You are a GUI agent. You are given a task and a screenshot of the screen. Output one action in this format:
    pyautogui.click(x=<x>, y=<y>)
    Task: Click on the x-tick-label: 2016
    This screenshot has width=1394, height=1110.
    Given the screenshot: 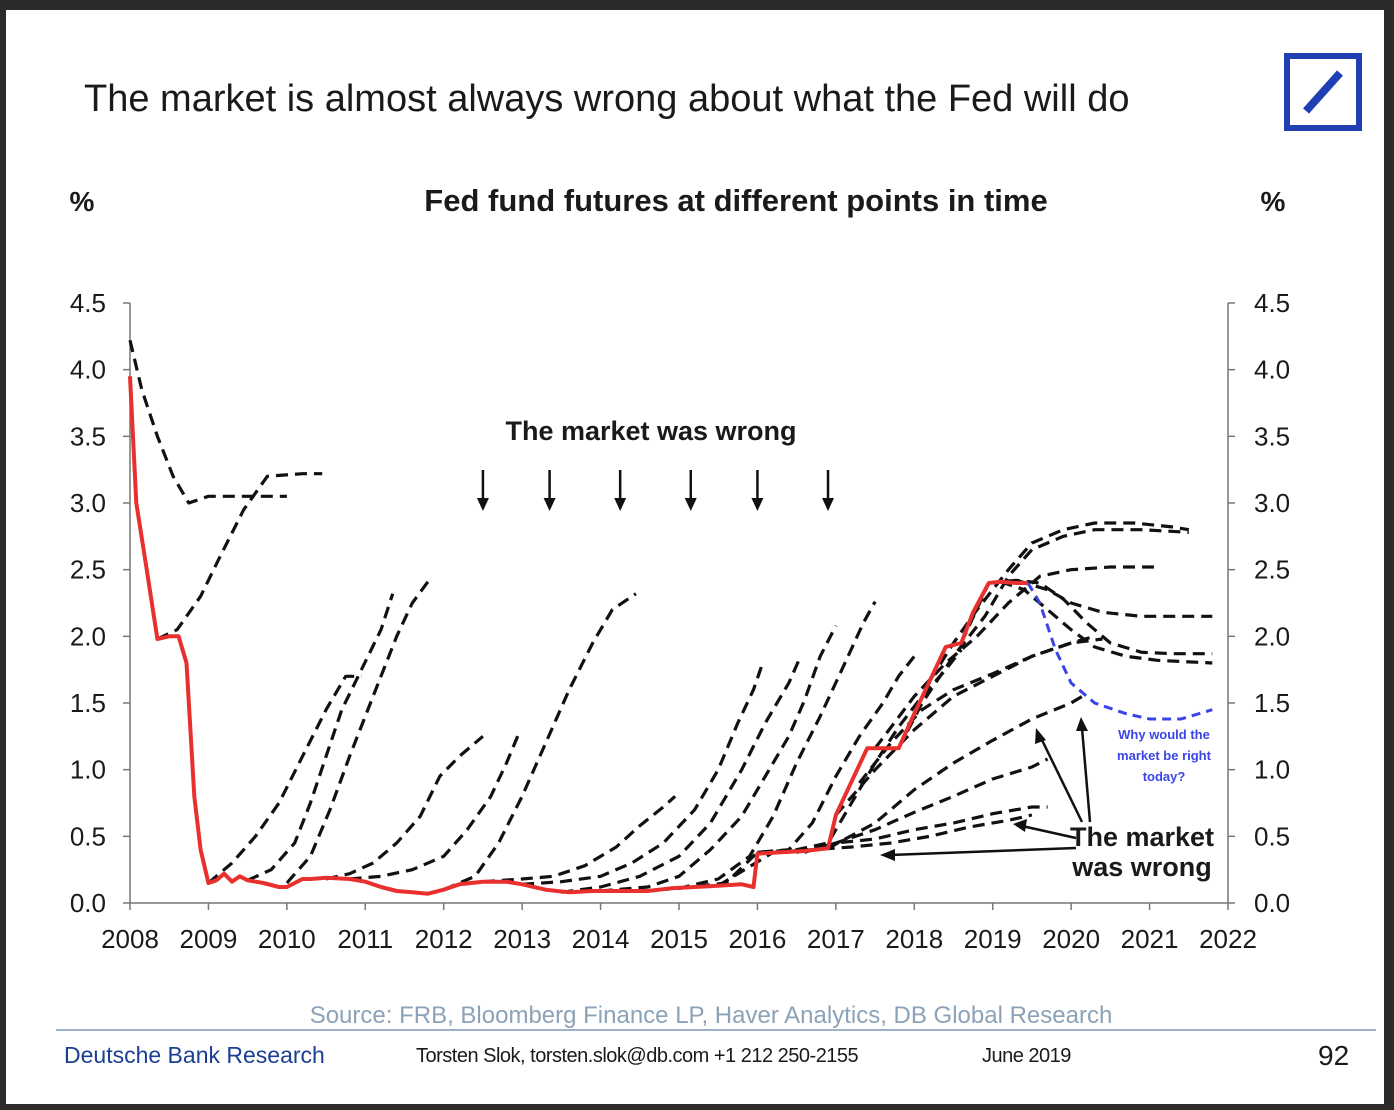 What is the action you would take?
    pyautogui.click(x=758, y=939)
    